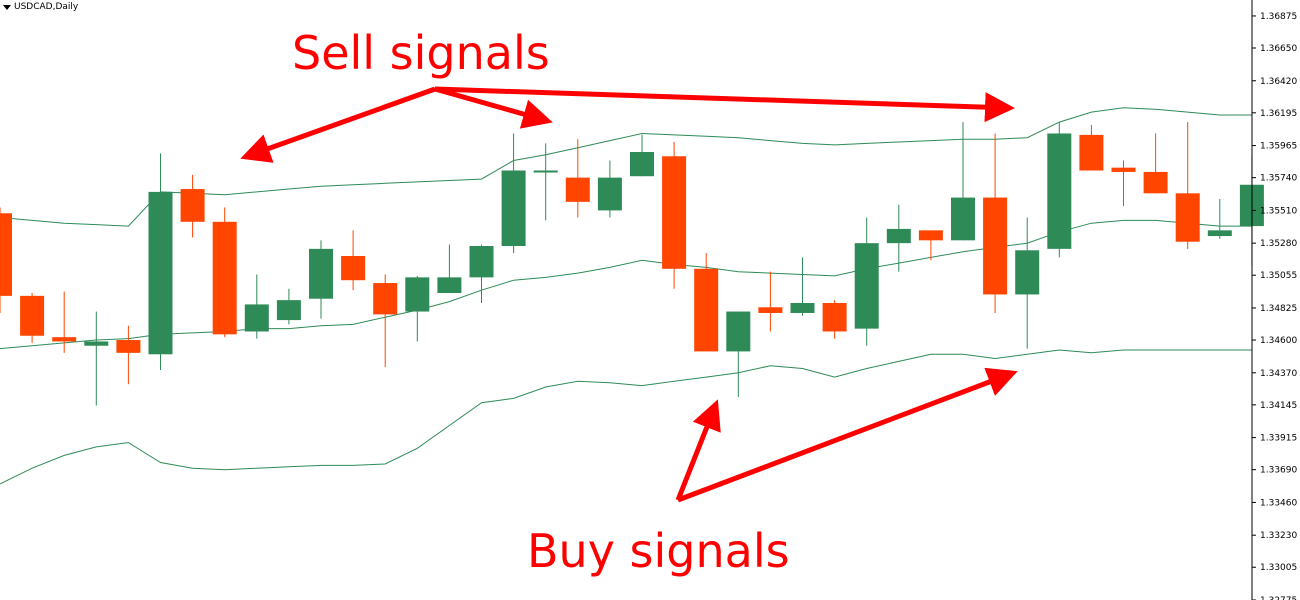  Describe the element at coordinates (1278, 568) in the screenshot. I see `price-tick-label: 1.33005` at that location.